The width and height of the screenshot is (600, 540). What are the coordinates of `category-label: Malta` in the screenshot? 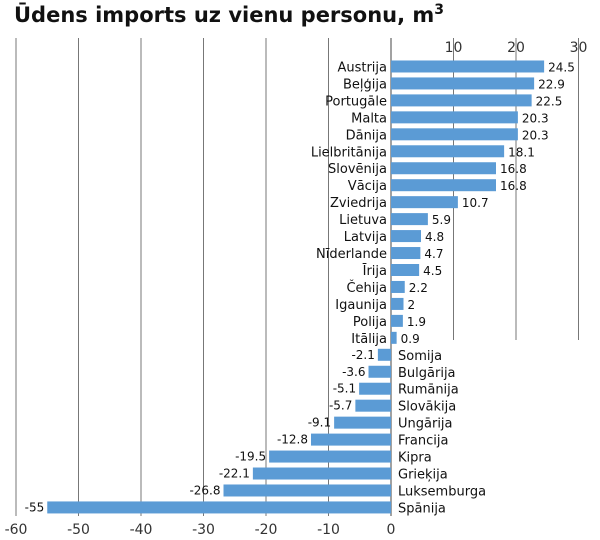 It's located at (369, 118).